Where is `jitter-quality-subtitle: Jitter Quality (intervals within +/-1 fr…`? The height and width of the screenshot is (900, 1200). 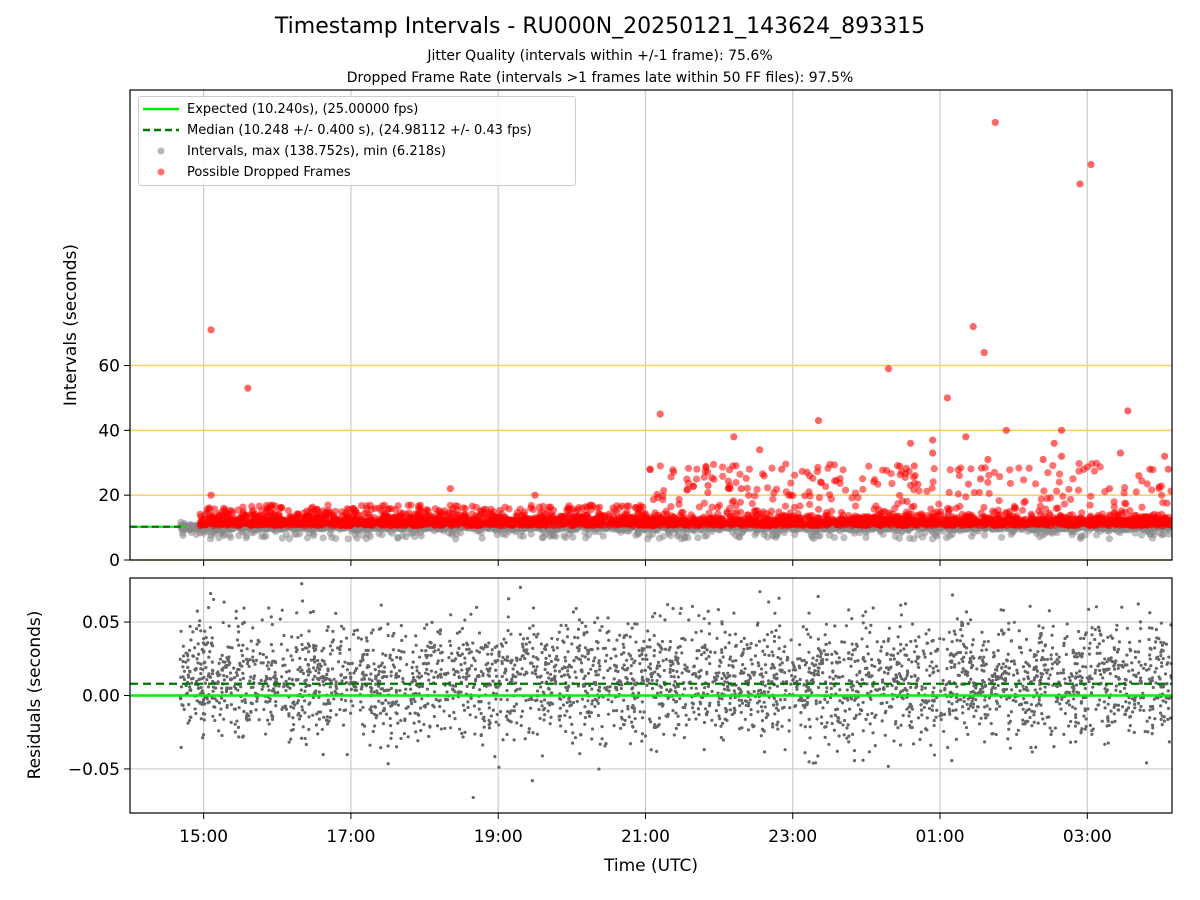
jitter-quality-subtitle: Jitter Quality (intervals within +/-1 fr… is located at coordinates (600, 56).